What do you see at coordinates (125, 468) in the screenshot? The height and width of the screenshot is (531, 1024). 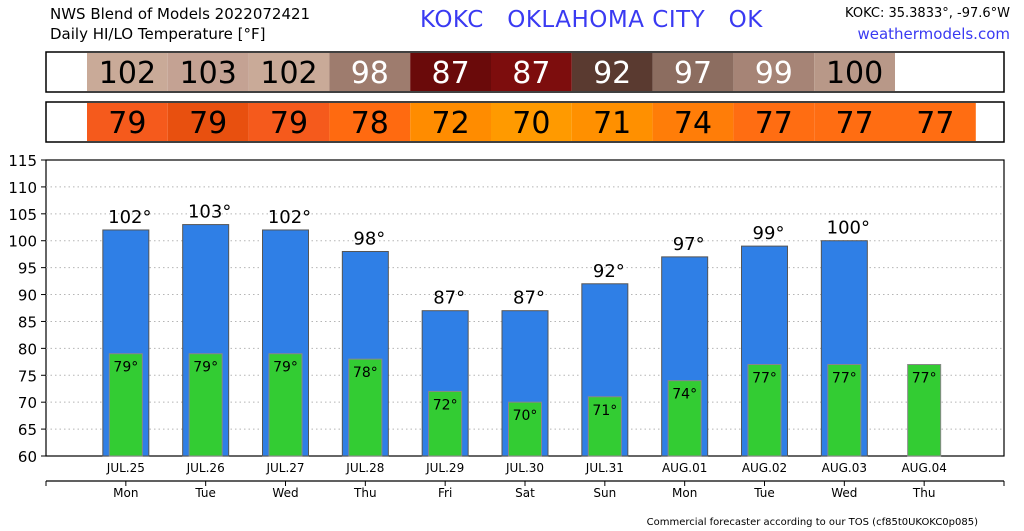 I see `x-date-label: JUL.25` at bounding box center [125, 468].